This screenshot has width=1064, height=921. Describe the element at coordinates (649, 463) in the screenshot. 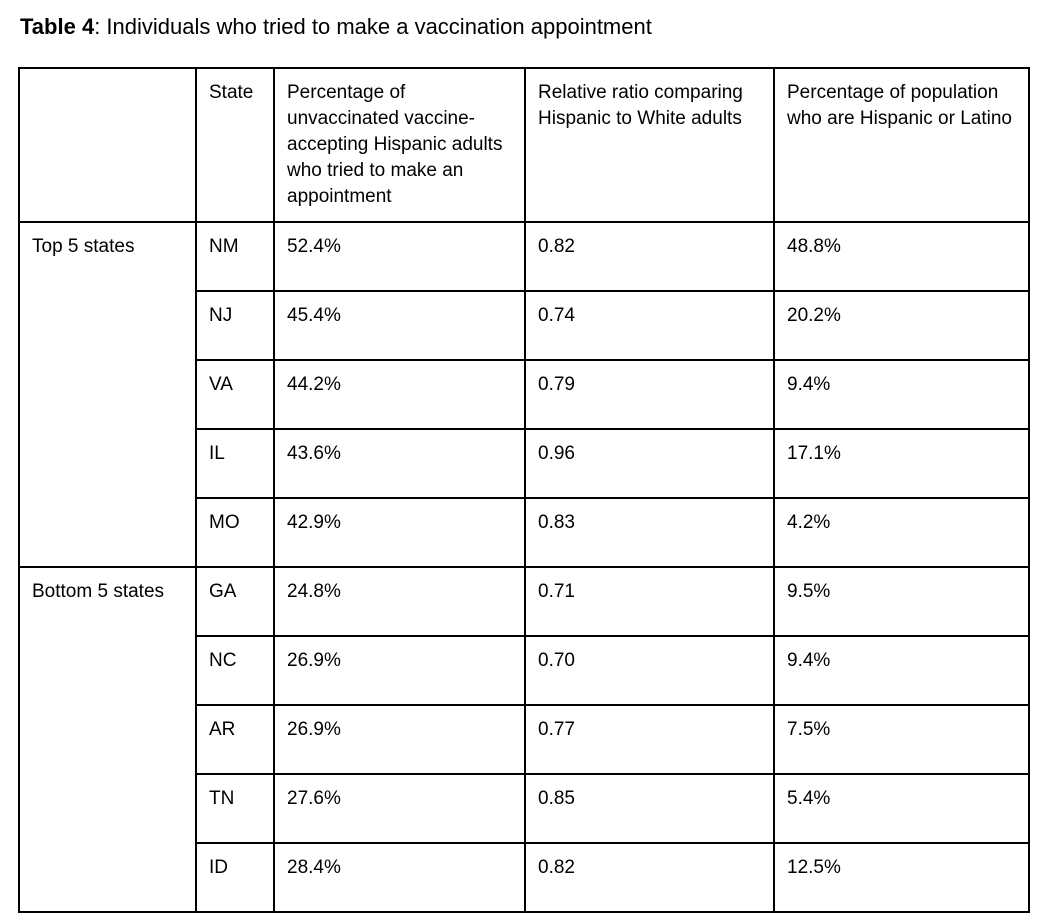

I see `ratio-cell: 0.96` at that location.